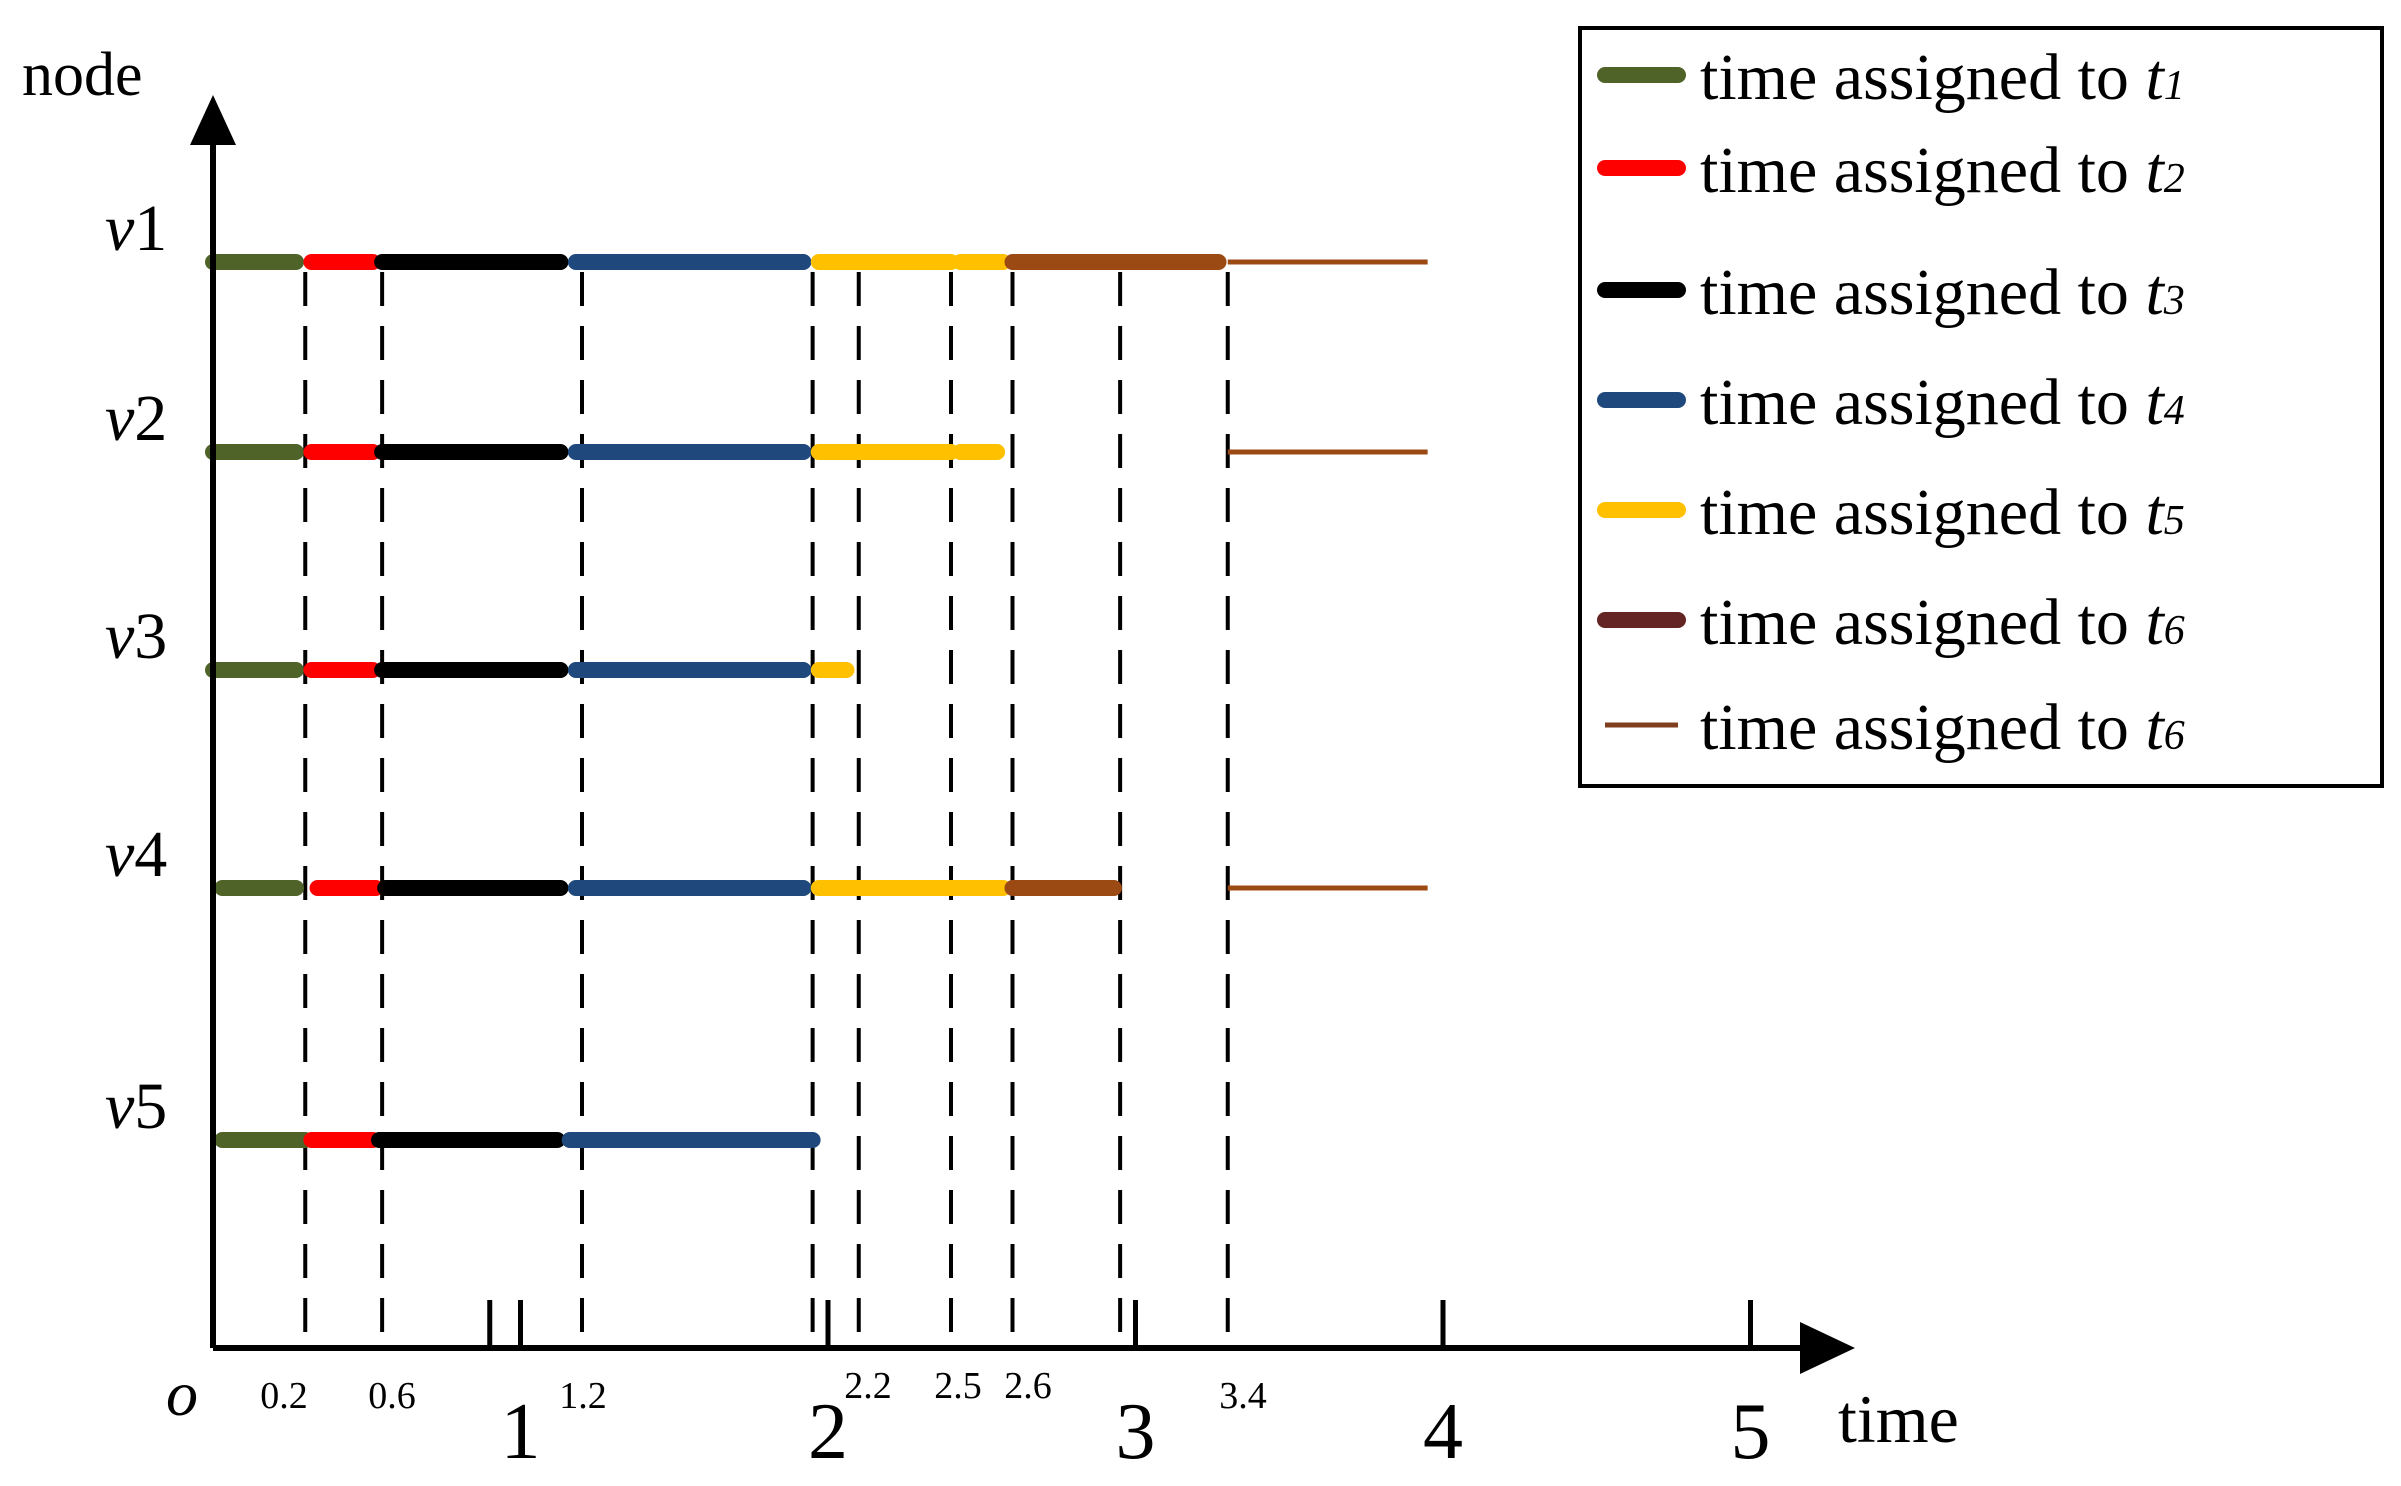  What do you see at coordinates (284, 1396) in the screenshot?
I see `minor-tick-label: 0.2` at bounding box center [284, 1396].